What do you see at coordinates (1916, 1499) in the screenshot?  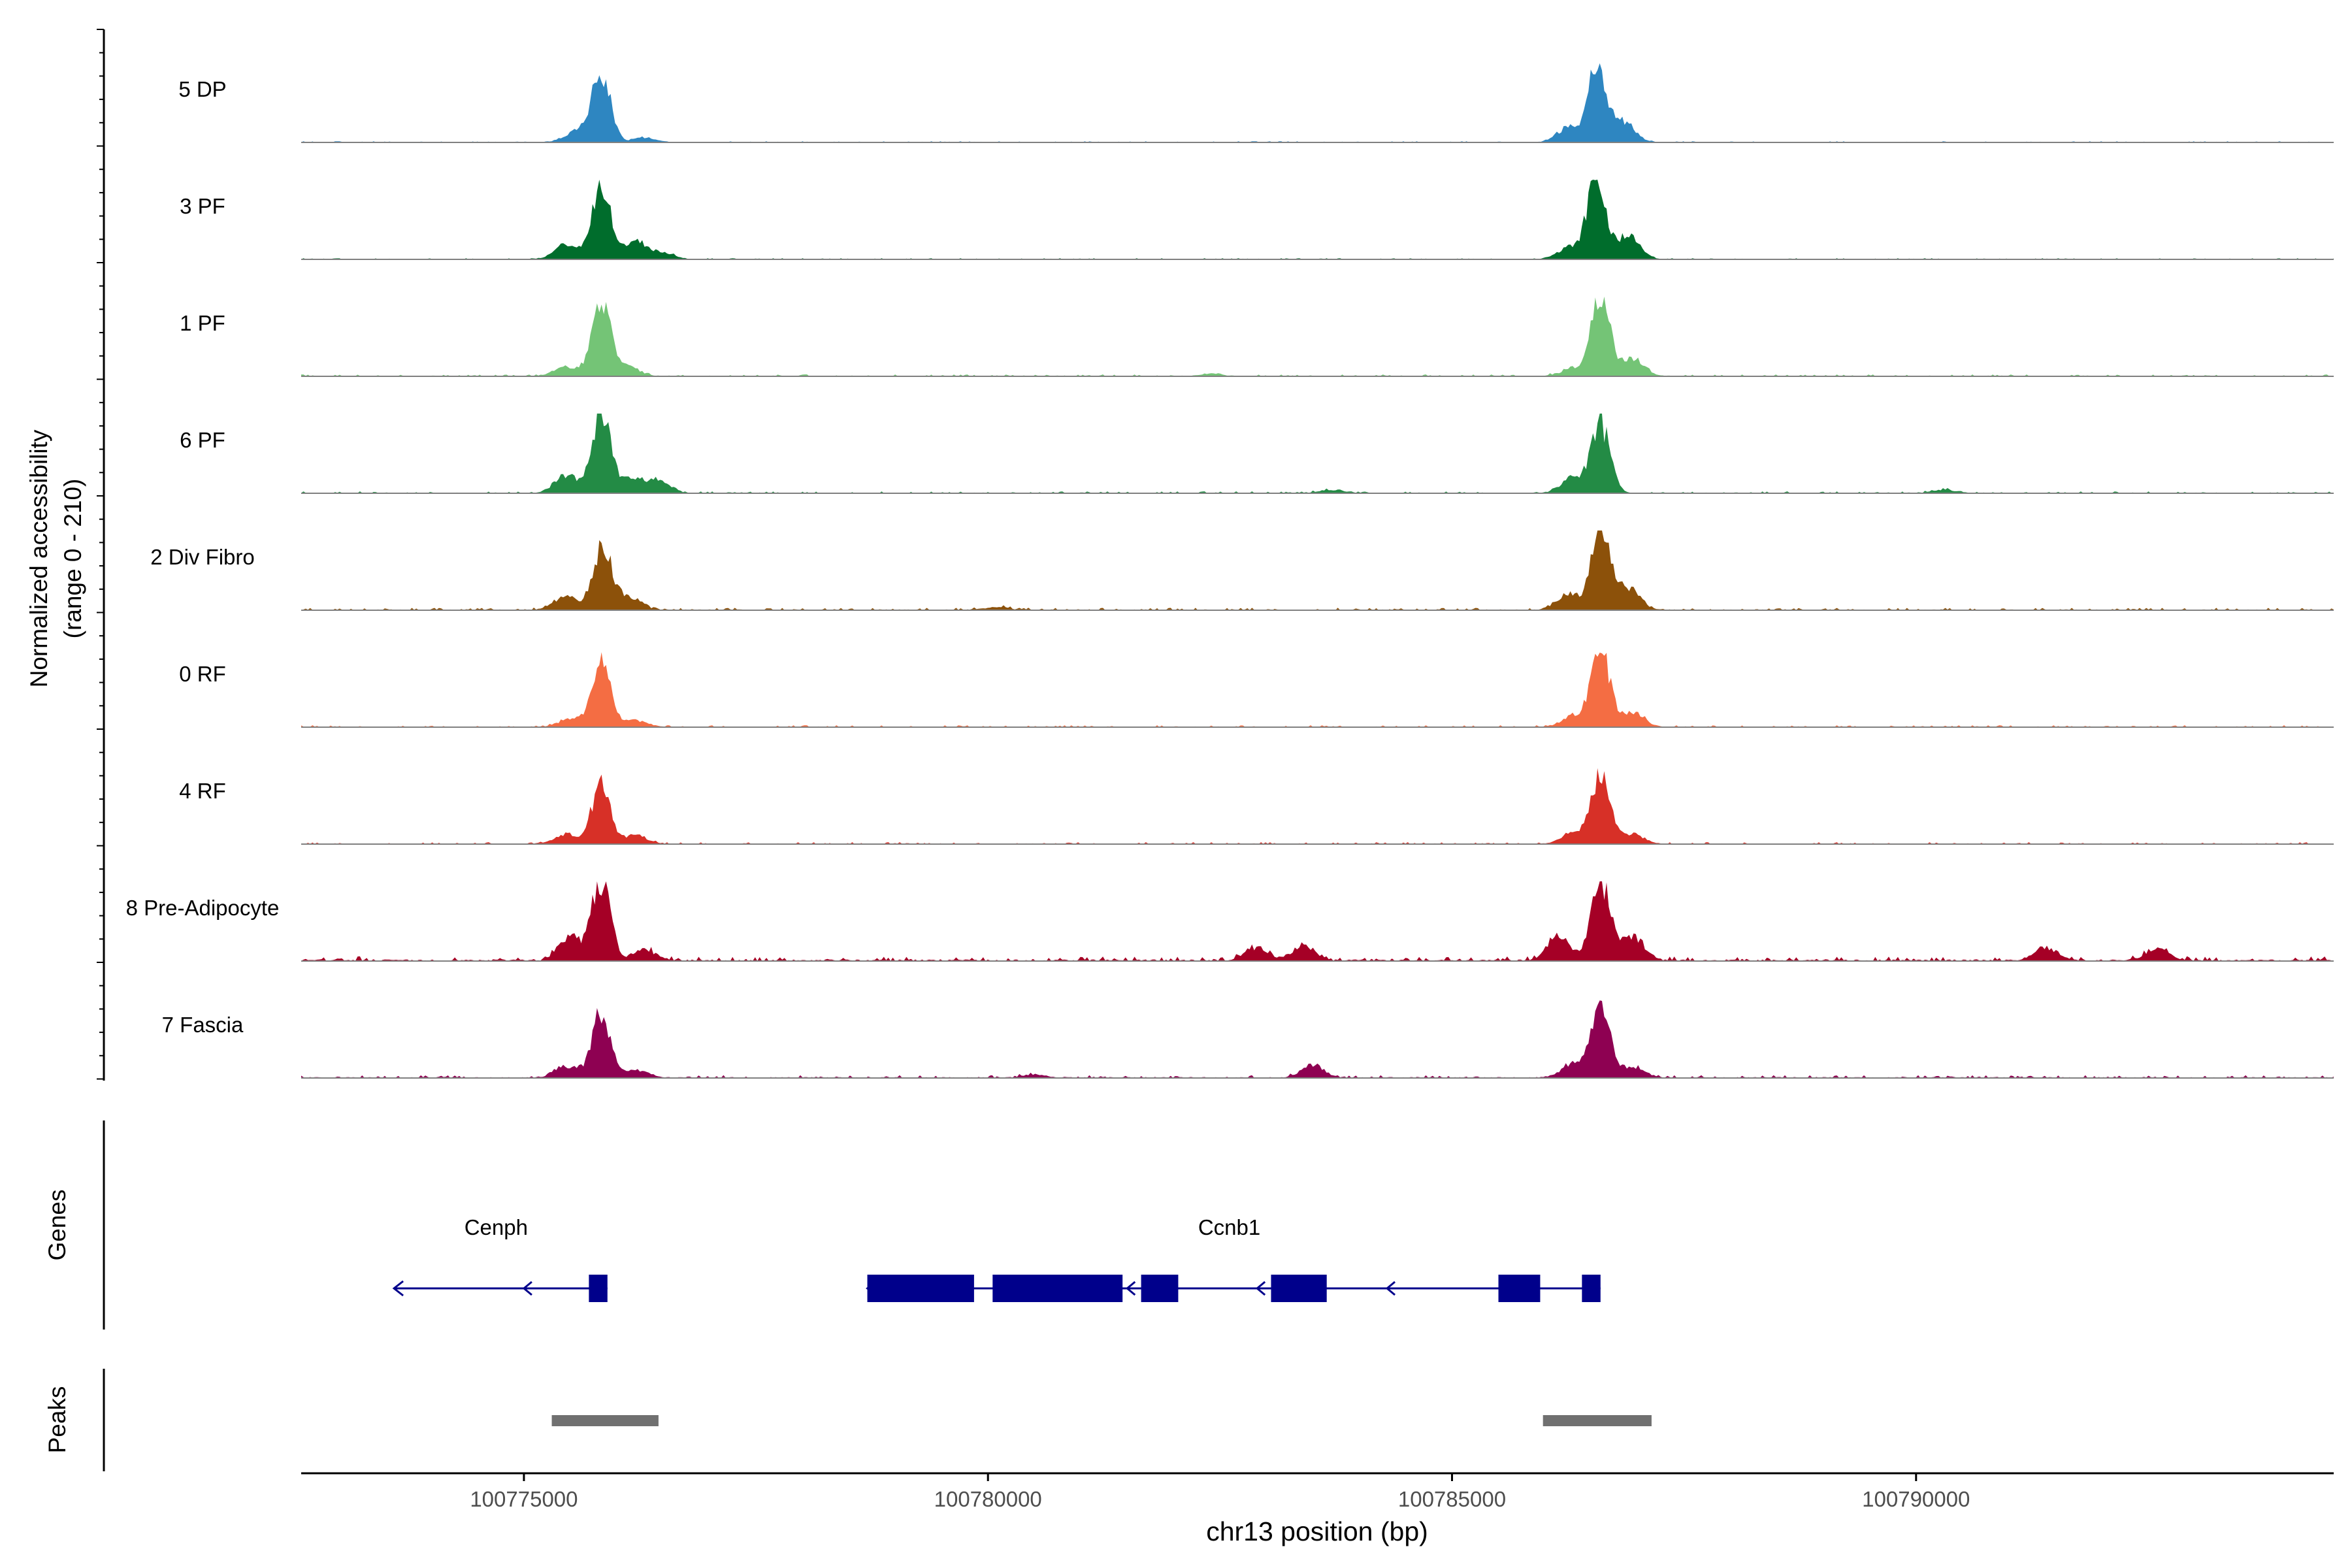 I see `x-tick-label: 100790000` at bounding box center [1916, 1499].